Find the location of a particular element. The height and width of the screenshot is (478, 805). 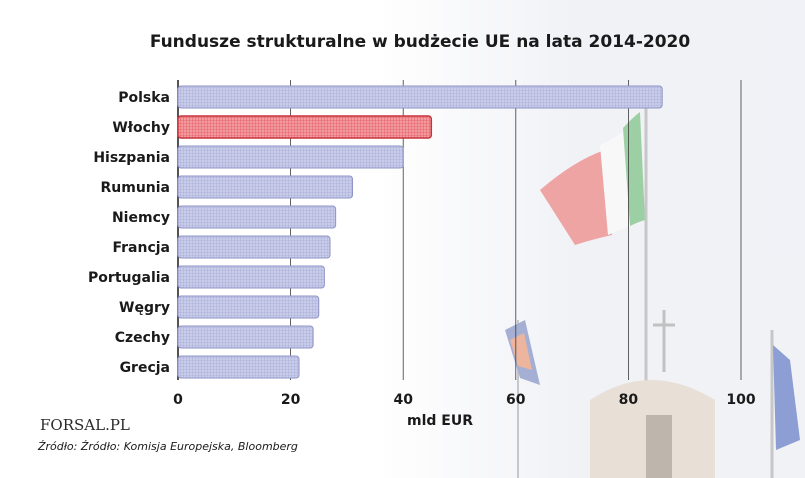

category-label: Hiszpania is located at coordinates (131, 158).